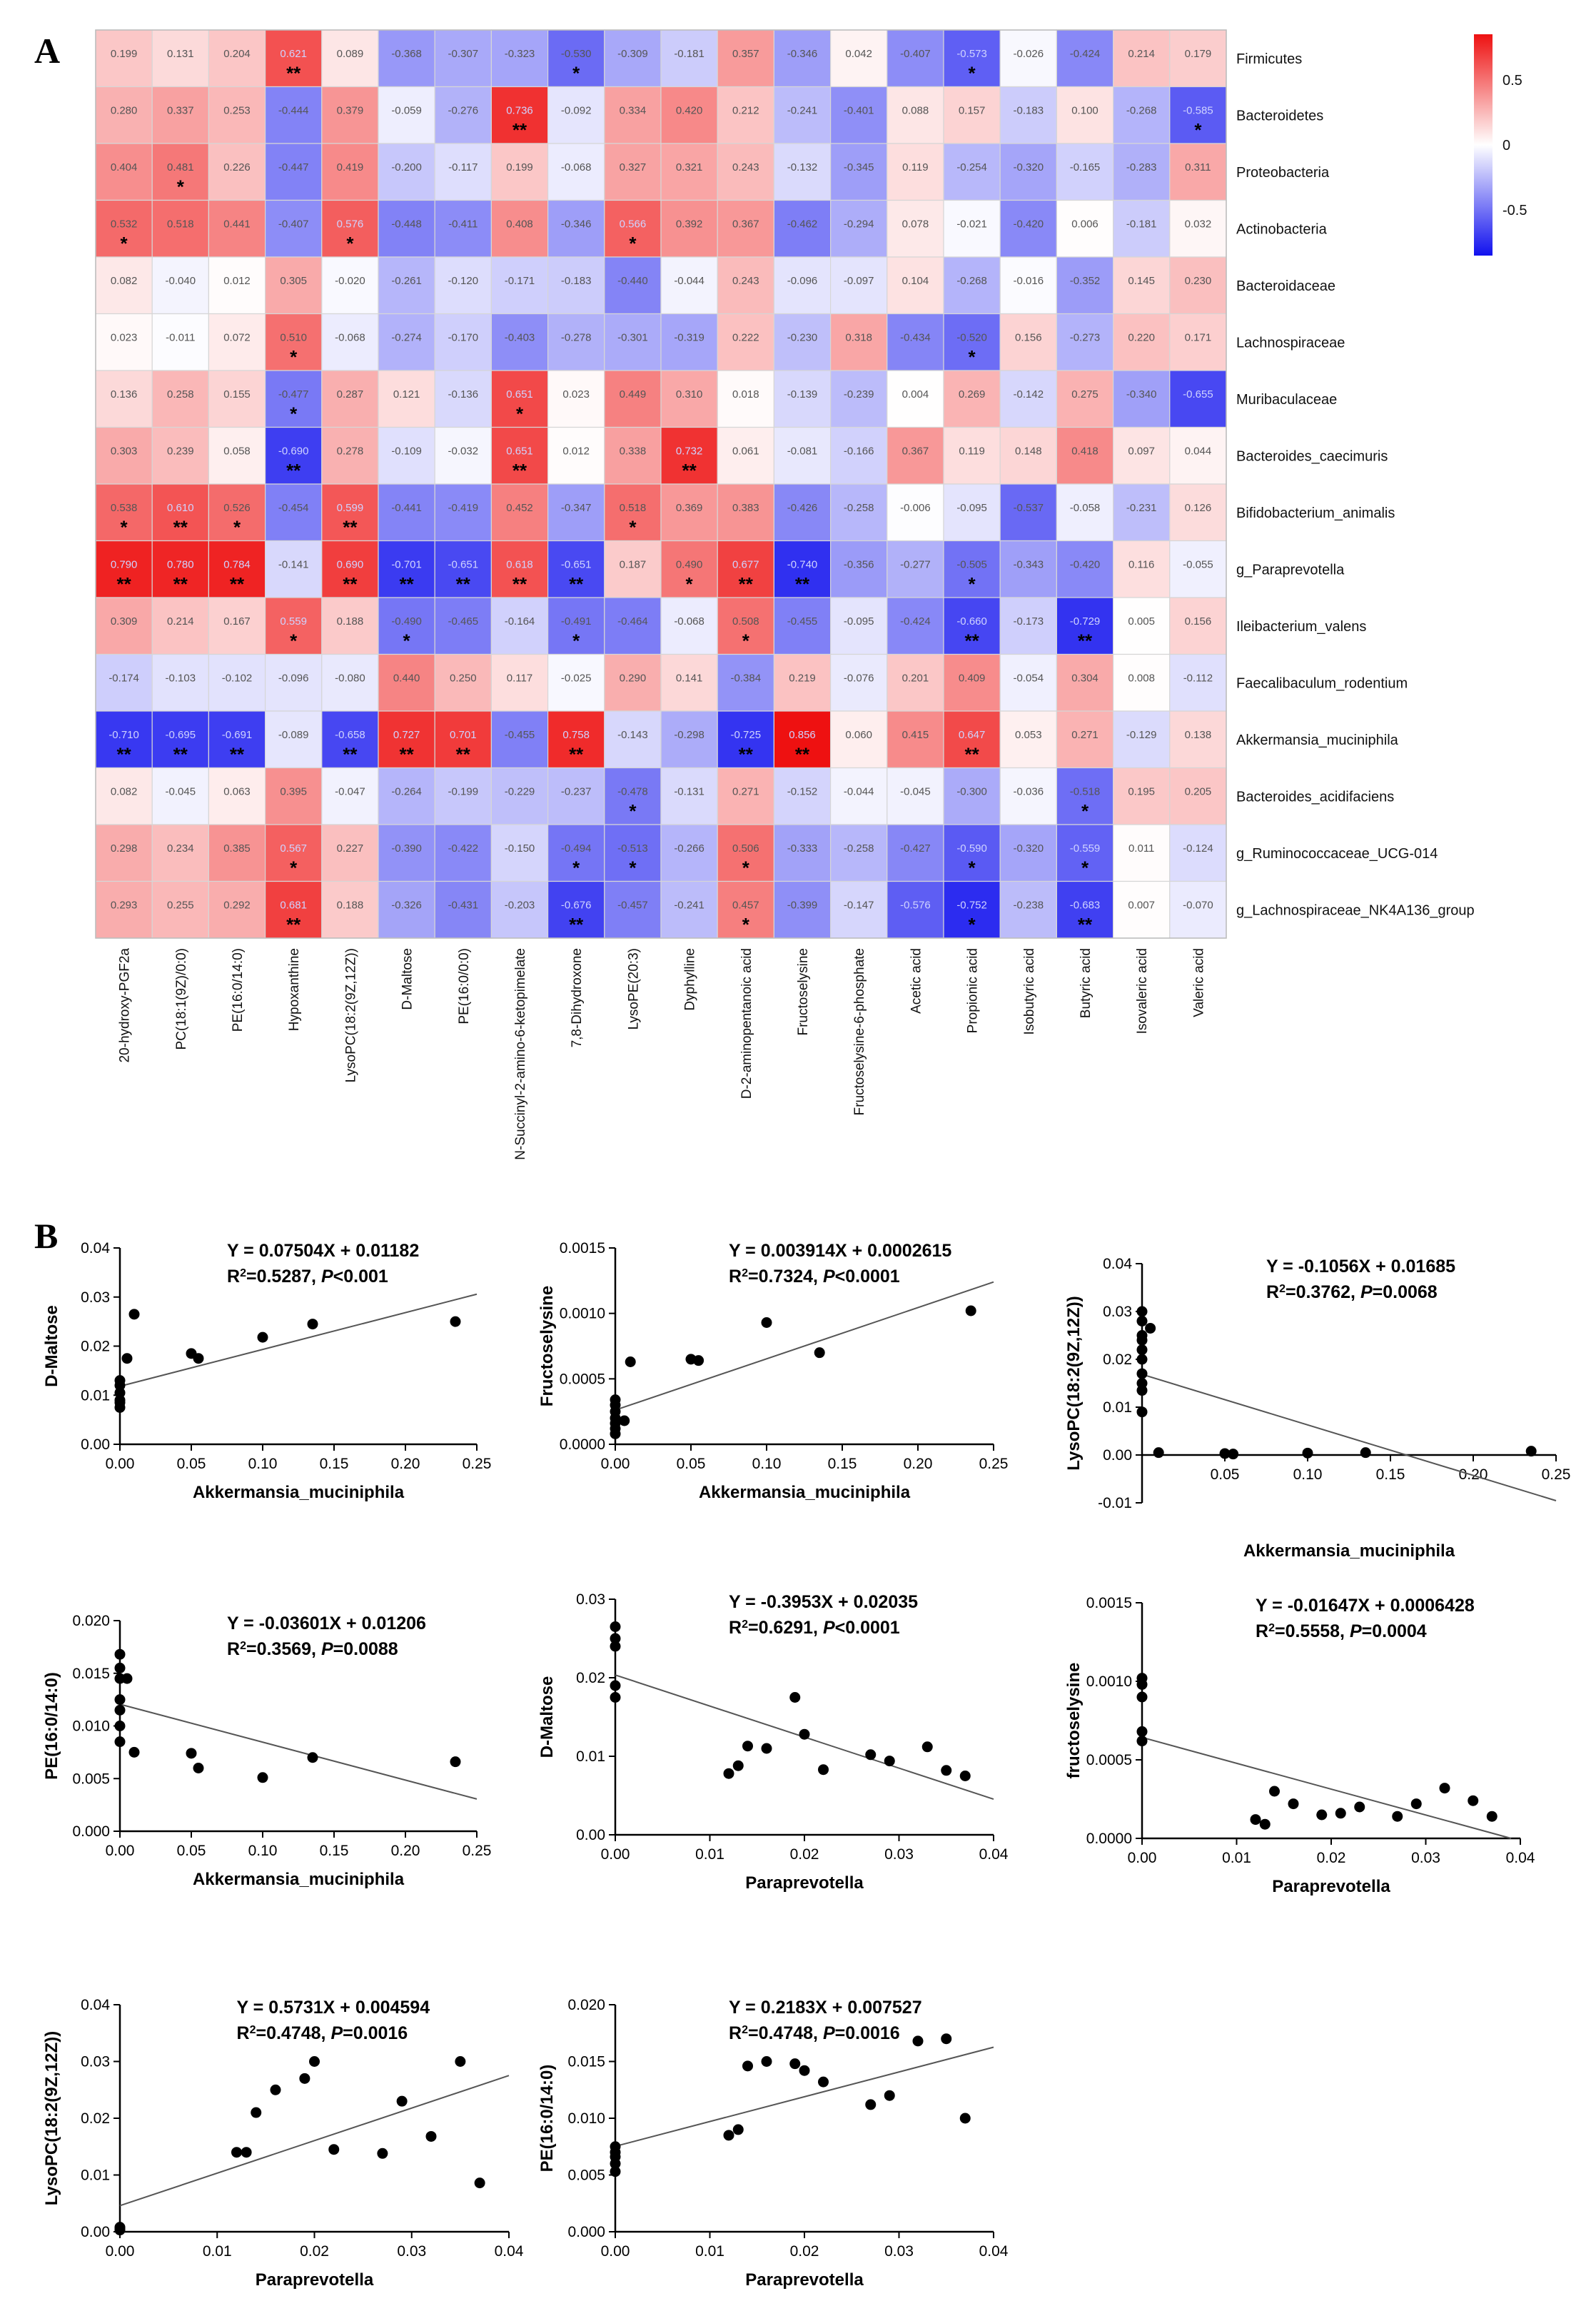  Describe the element at coordinates (915, 337) in the screenshot. I see `heatmap-cell-value: -0.434` at that location.